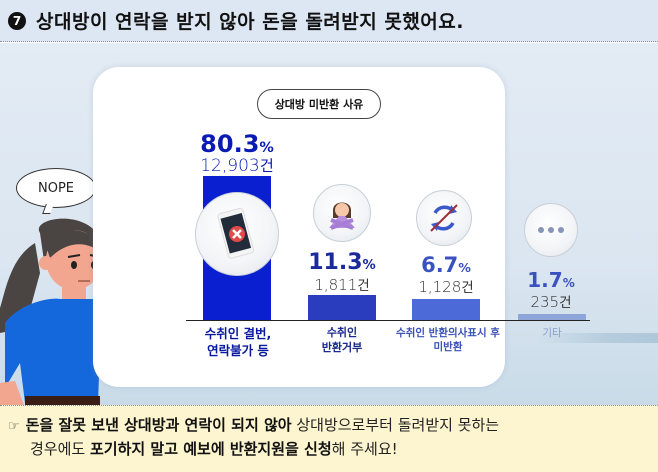  Describe the element at coordinates (446, 287) in the screenshot. I see `bar-3-count: 1,128건` at that location.